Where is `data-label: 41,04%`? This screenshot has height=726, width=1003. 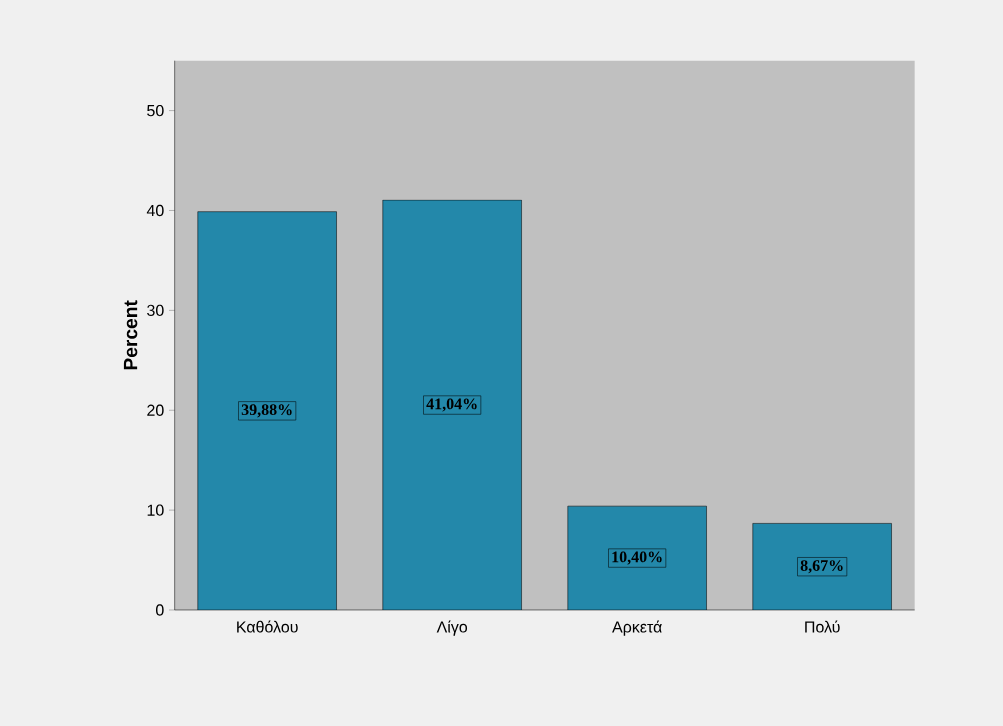 data-label: 41,04% is located at coordinates (451, 405).